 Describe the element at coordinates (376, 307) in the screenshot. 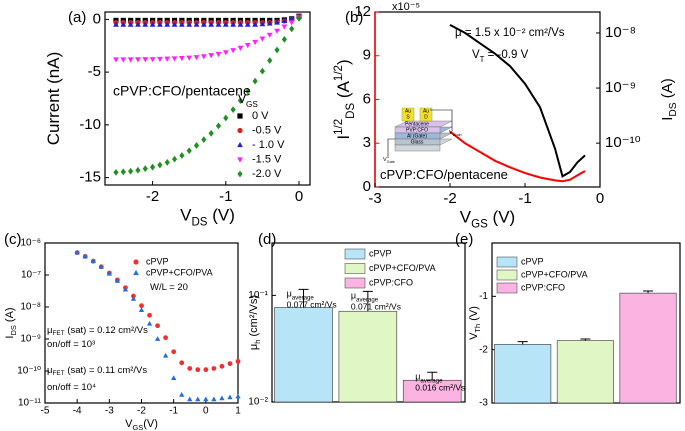

I see `value-label: 0.071 cm²/Vs` at that location.